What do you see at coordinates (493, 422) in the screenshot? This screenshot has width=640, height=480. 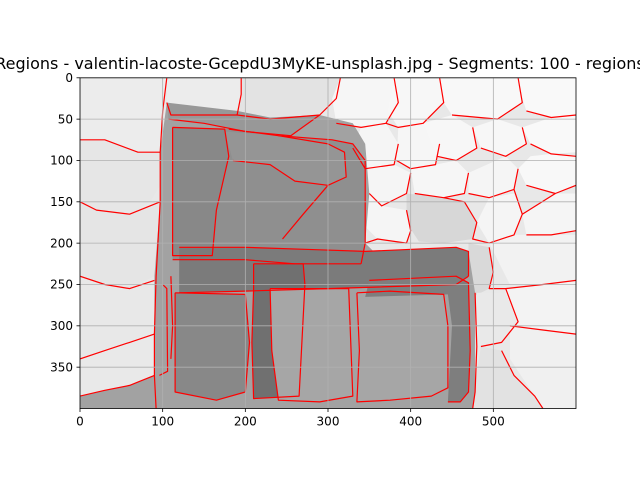 I see `x-tick-label: 500` at bounding box center [493, 422].